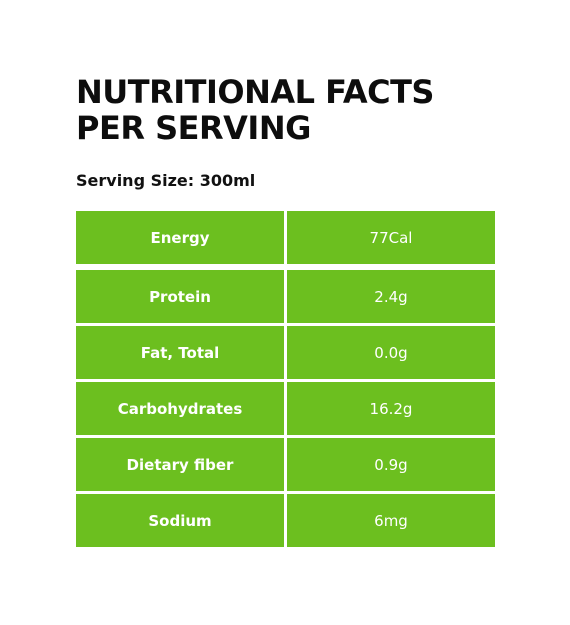 This screenshot has height=625, width=570. Describe the element at coordinates (180, 520) in the screenshot. I see `nutrient-name: Sodium` at that location.